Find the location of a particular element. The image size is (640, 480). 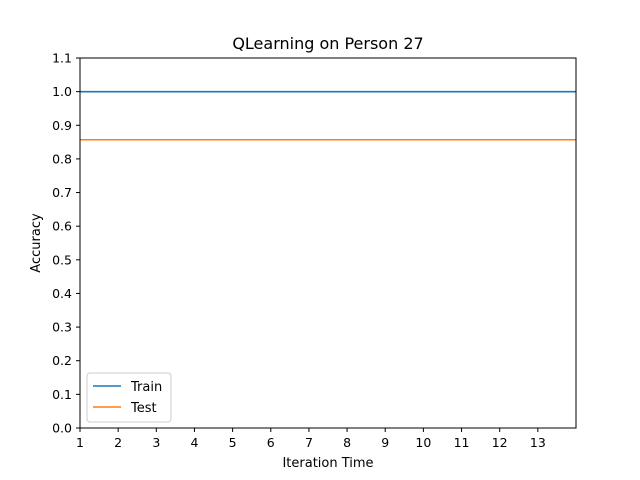

y-axis: 0.0 0.1 0.2 0.3 0.4 0.5 0.6 0.7 0.8 0.9 1.0 1.1 is located at coordinates (66, 243).